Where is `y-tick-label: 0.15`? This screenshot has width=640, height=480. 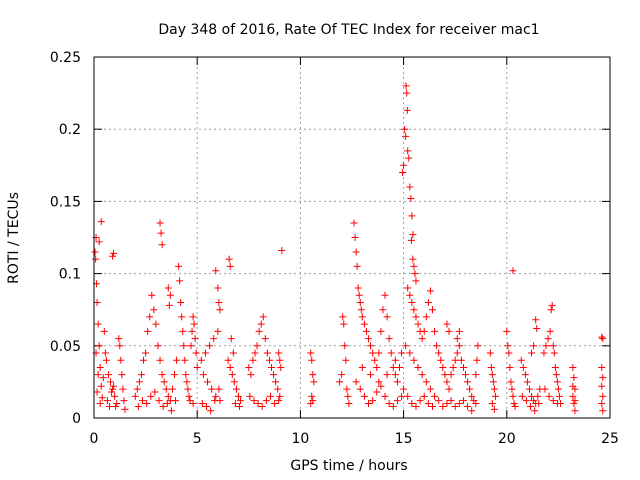
y-tick-label: 0.15 is located at coordinates (65, 202).